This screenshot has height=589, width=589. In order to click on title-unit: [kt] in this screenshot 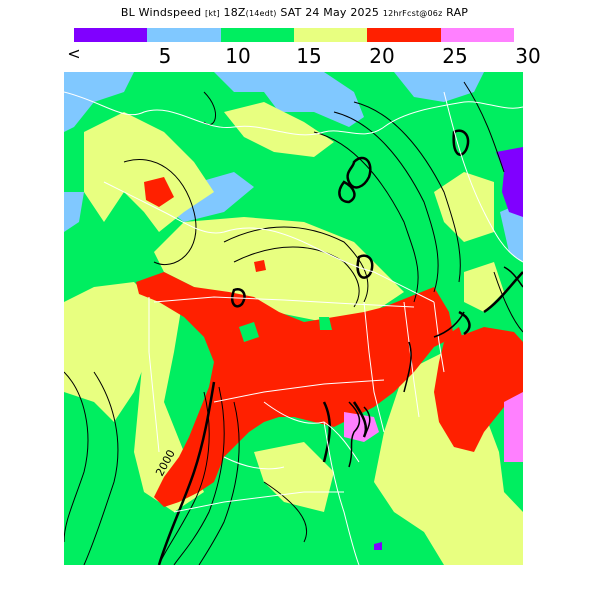, I will do `click(212, 13)`.